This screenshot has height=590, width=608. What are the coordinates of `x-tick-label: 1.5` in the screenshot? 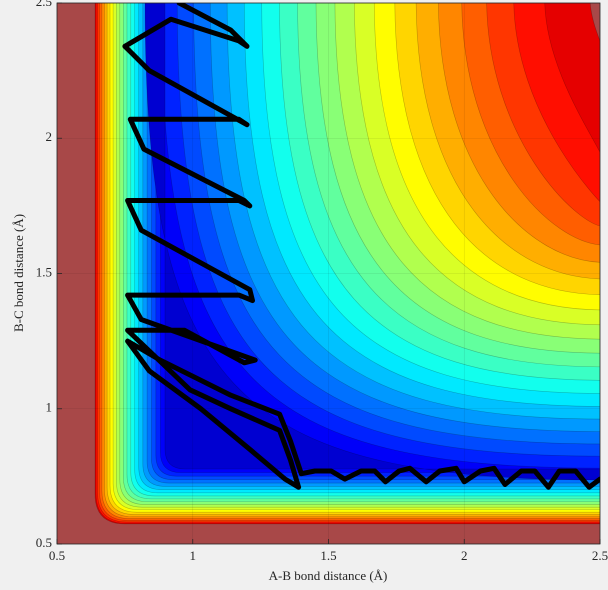 It's located at (328, 555).